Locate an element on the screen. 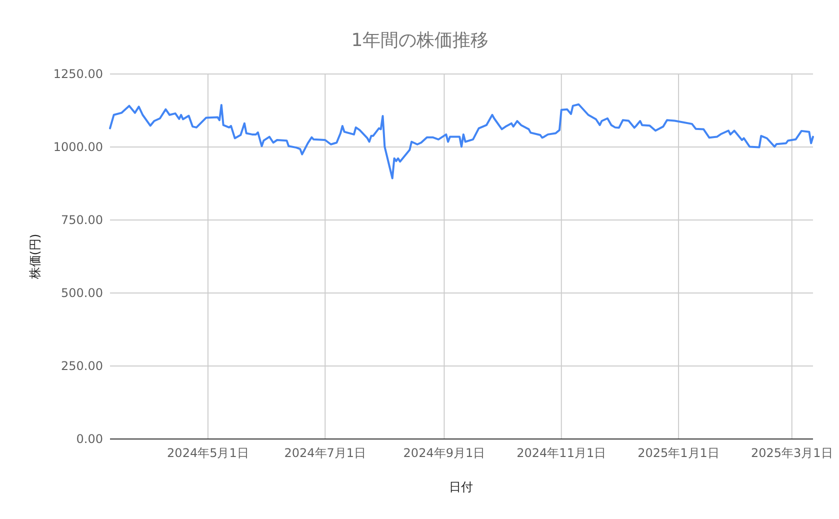 The image size is (839, 519). y-tick-label: 250.00 is located at coordinates (82, 366).